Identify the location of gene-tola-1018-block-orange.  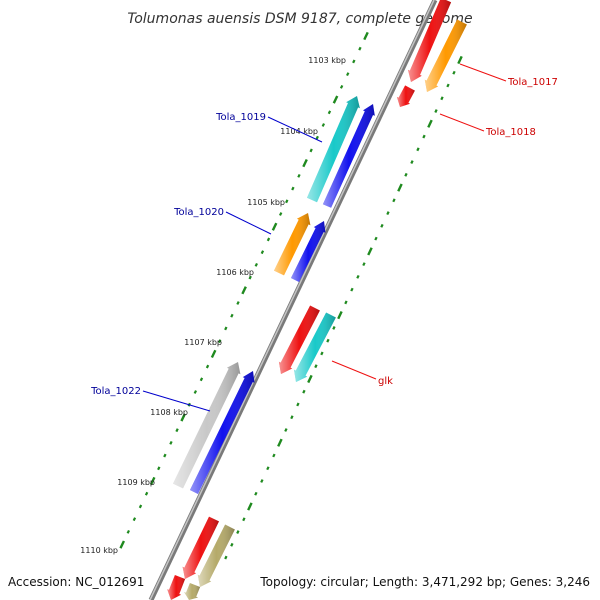
(445, 56).